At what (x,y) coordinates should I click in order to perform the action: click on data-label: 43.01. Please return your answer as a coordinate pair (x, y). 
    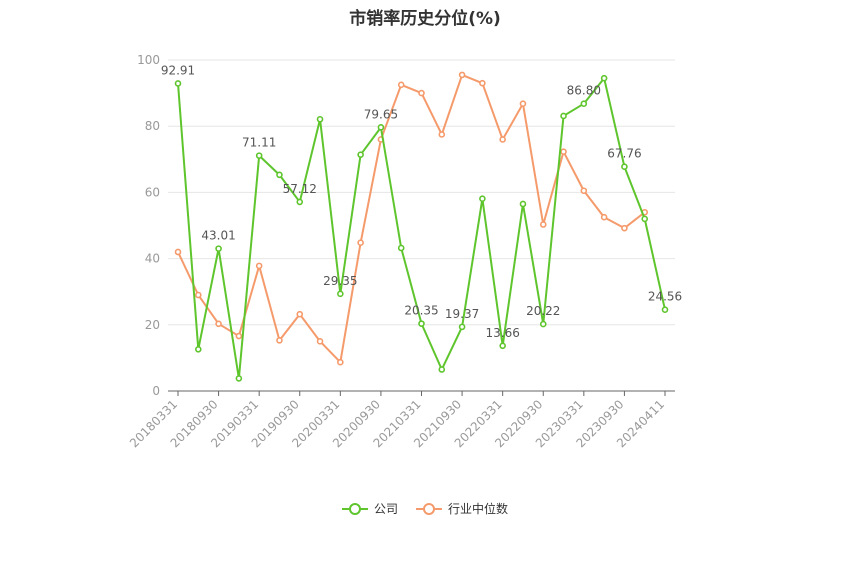
    Looking at the image, I should click on (218, 236).